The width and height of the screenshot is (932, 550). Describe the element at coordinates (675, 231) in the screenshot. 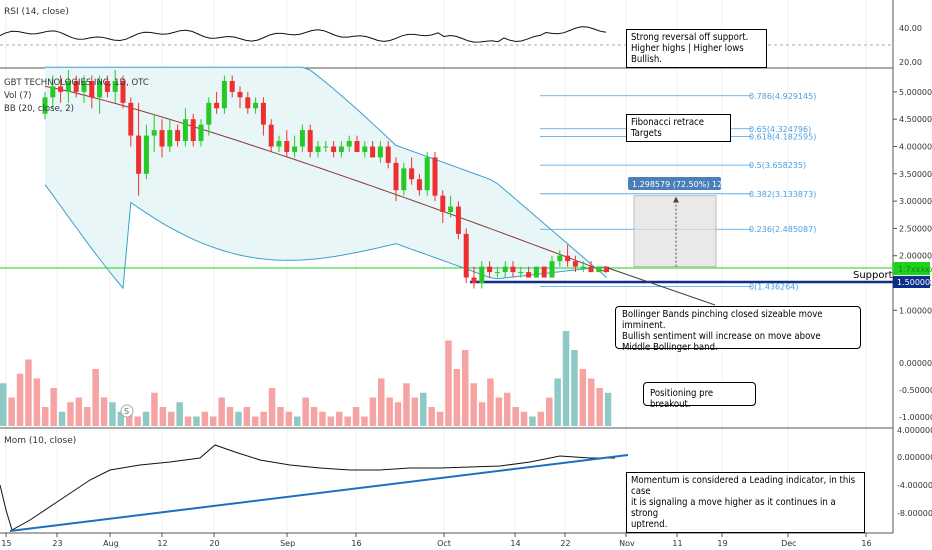

I see `measure-range-box` at that location.